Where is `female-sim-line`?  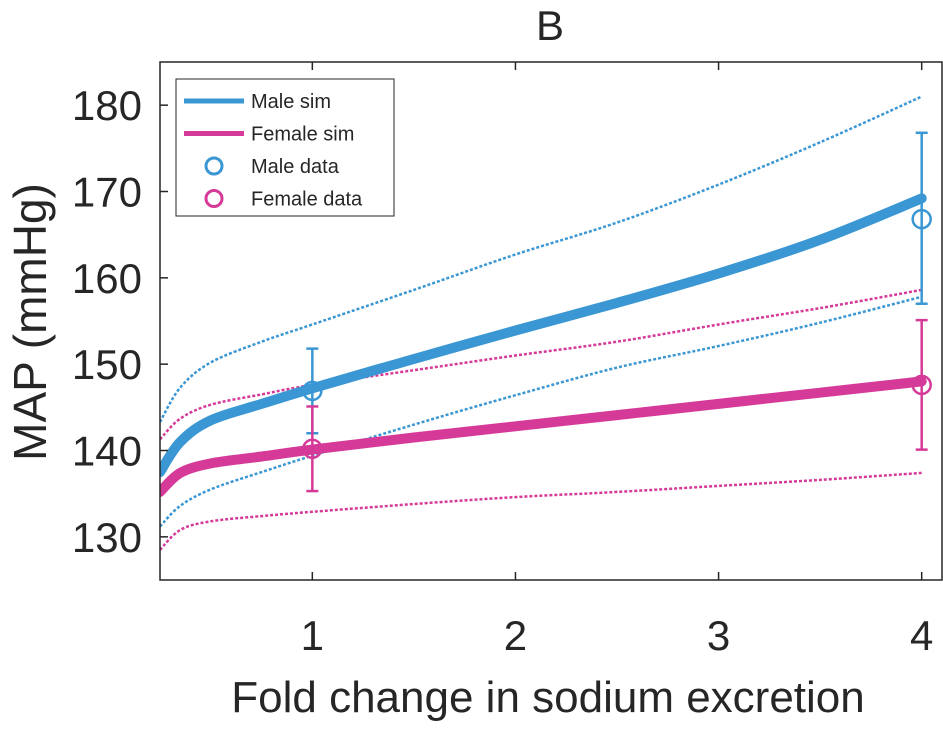 female-sim-line is located at coordinates (543, 436).